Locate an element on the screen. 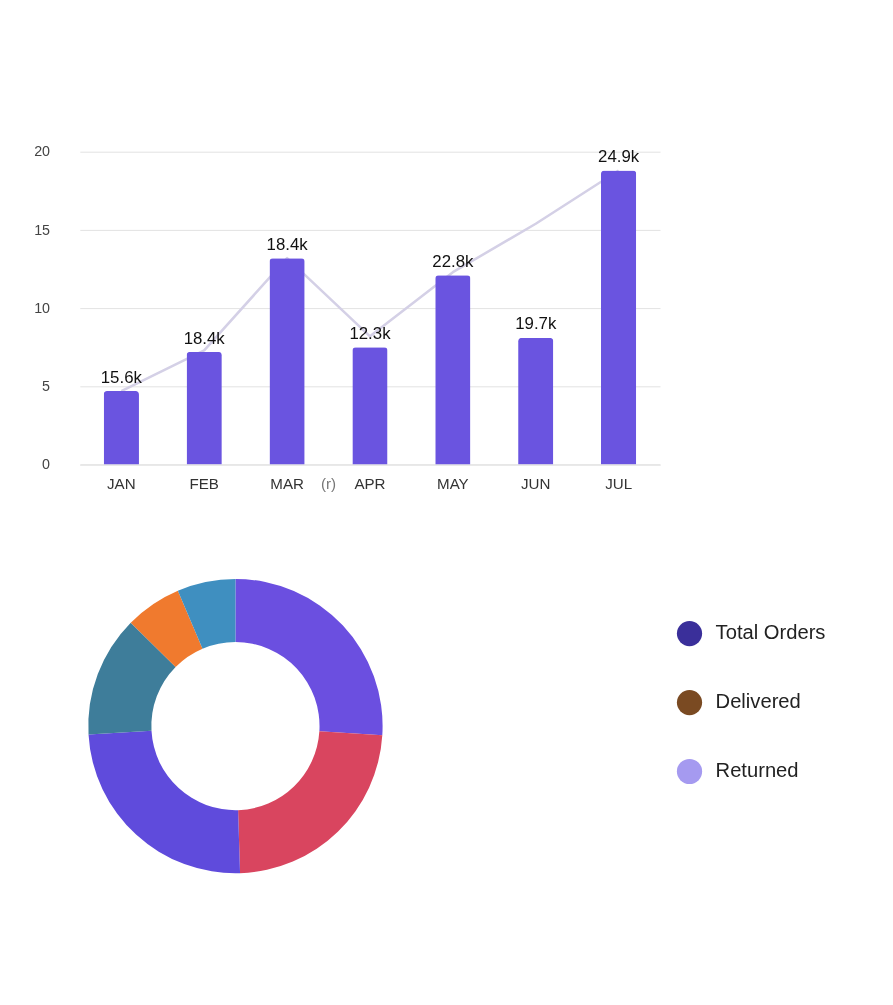  annotation: 19.7k is located at coordinates (536, 324).